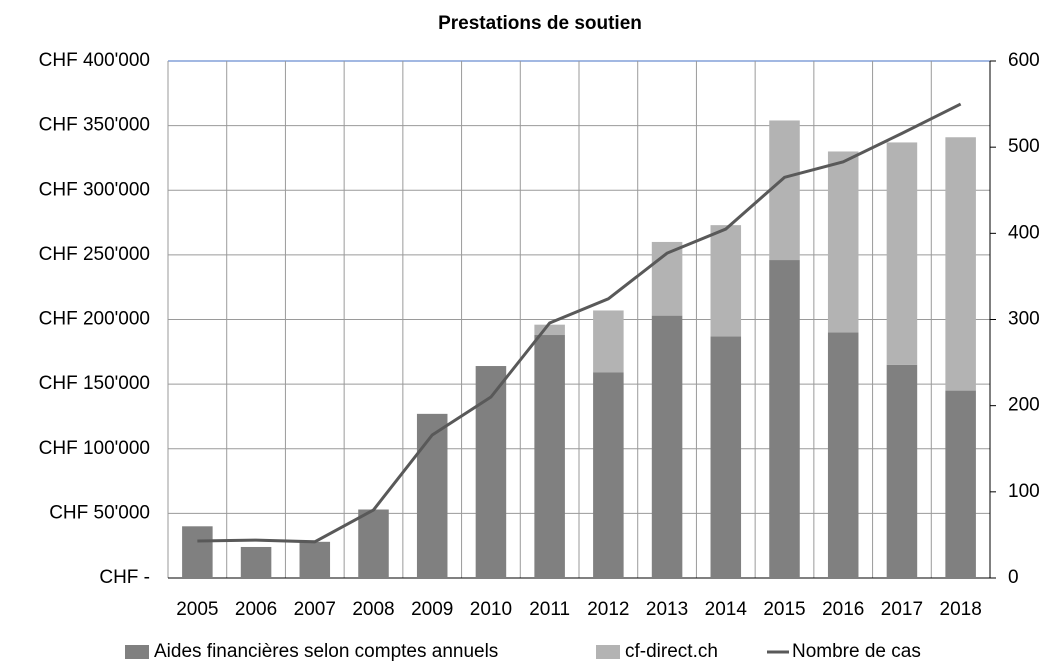  What do you see at coordinates (1024, 405) in the screenshot?
I see `y2-tick-label: 200` at bounding box center [1024, 405].